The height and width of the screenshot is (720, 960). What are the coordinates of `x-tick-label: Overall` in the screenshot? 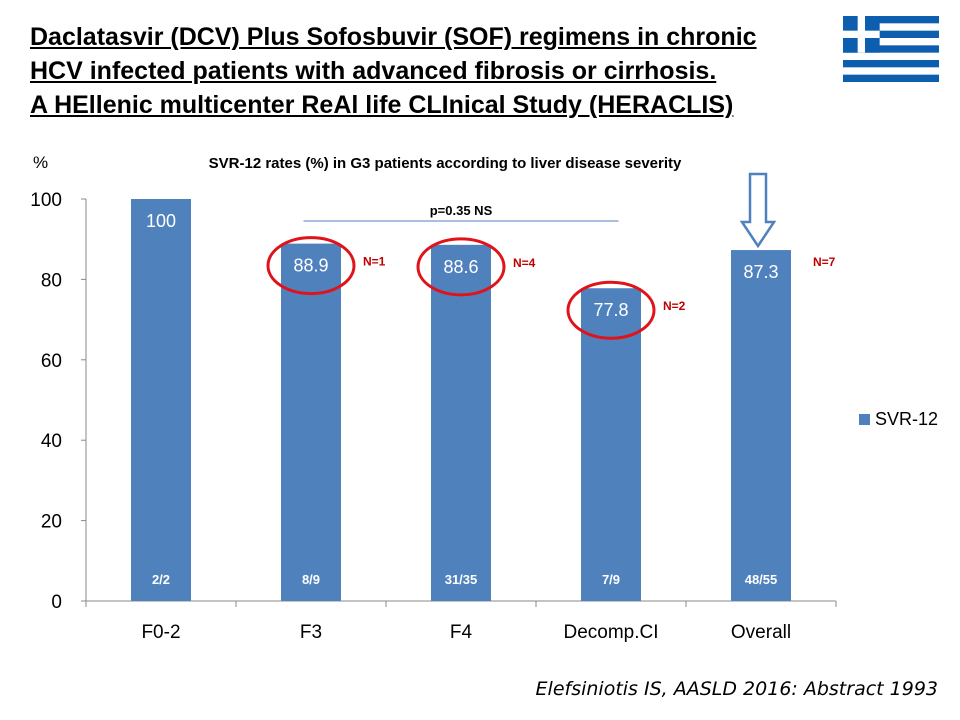 It's located at (761, 632).